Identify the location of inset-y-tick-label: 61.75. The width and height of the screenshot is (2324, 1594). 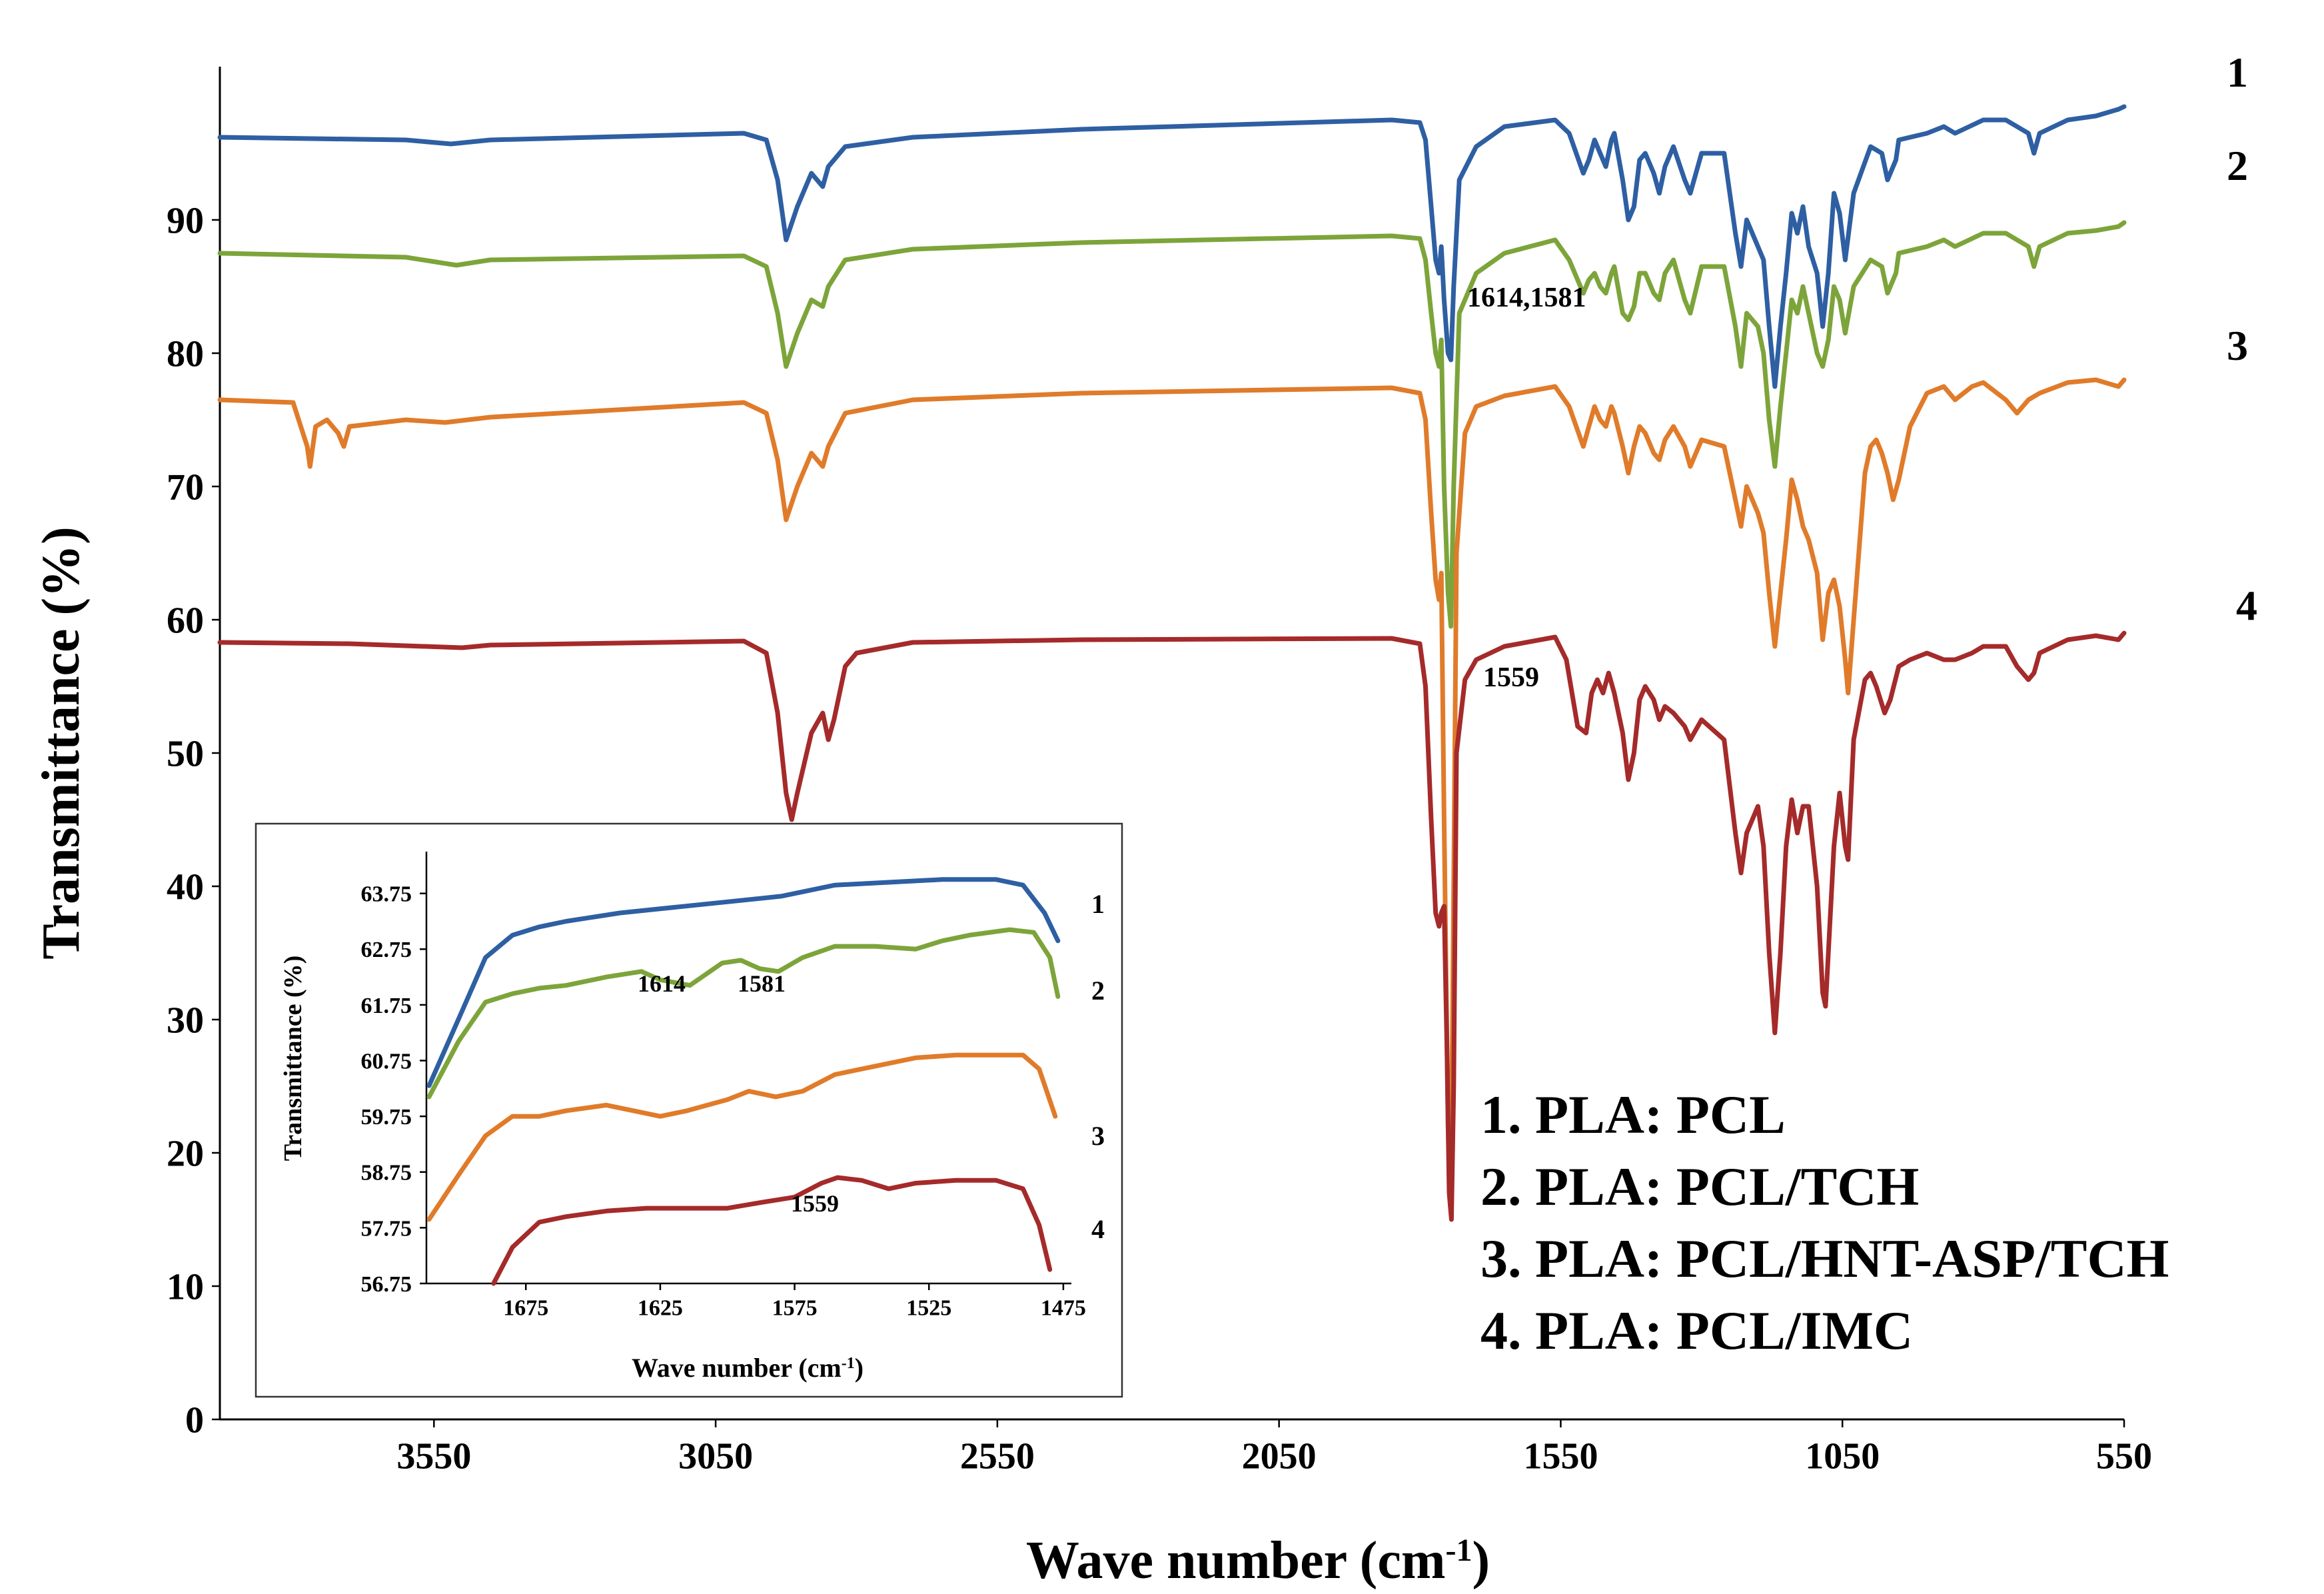
(386, 1006).